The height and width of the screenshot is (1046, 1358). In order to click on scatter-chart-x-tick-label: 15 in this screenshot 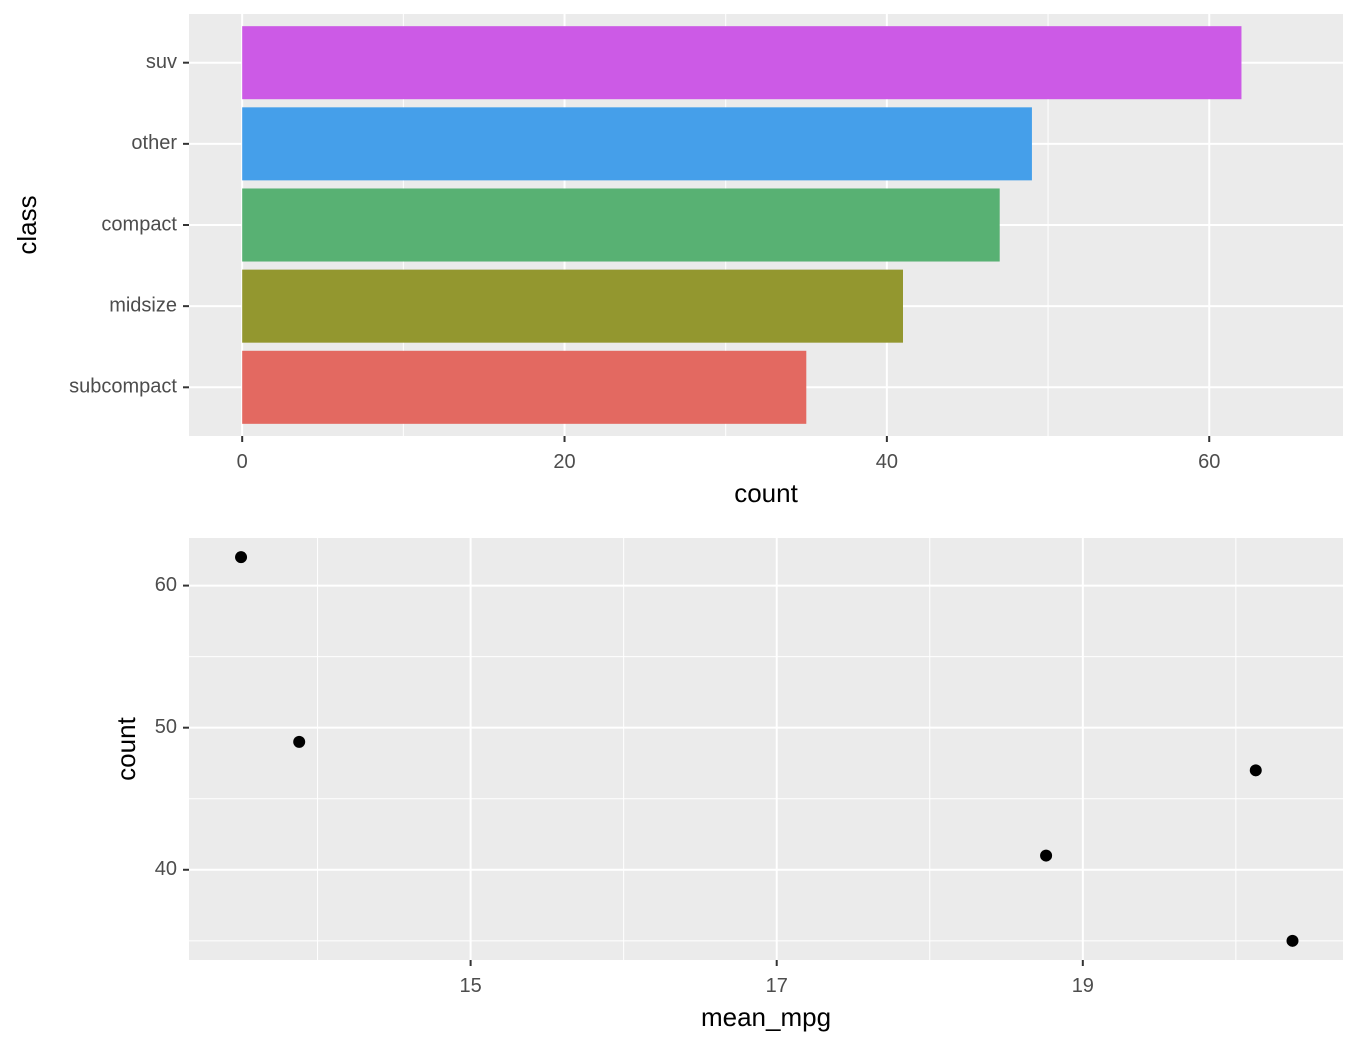, I will do `click(470, 986)`.